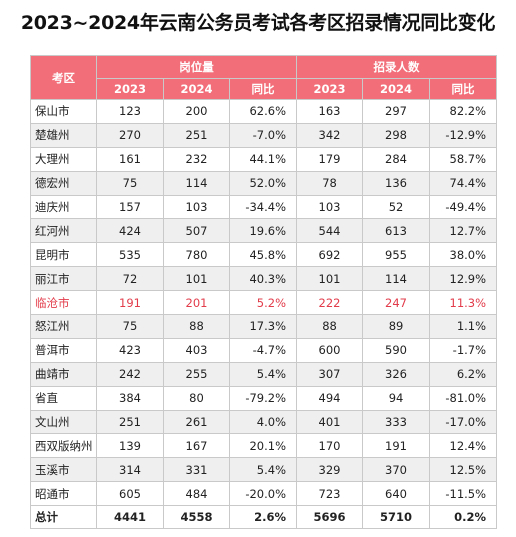  I want to click on recruits-yoy-cell: -11.5%, so click(463, 494).